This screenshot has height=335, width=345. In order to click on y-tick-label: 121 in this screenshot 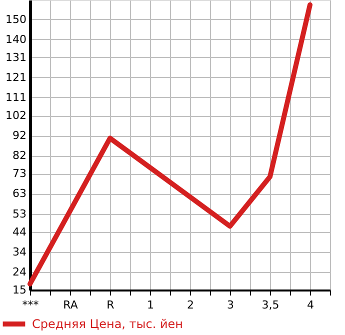, I will do `click(16, 77)`.